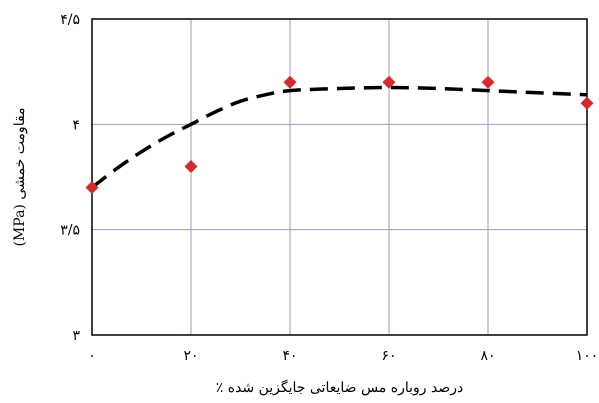 Image resolution: width=599 pixels, height=403 pixels. What do you see at coordinates (190, 356) in the screenshot?
I see `x-tick-label: ۲۰` at bounding box center [190, 356].